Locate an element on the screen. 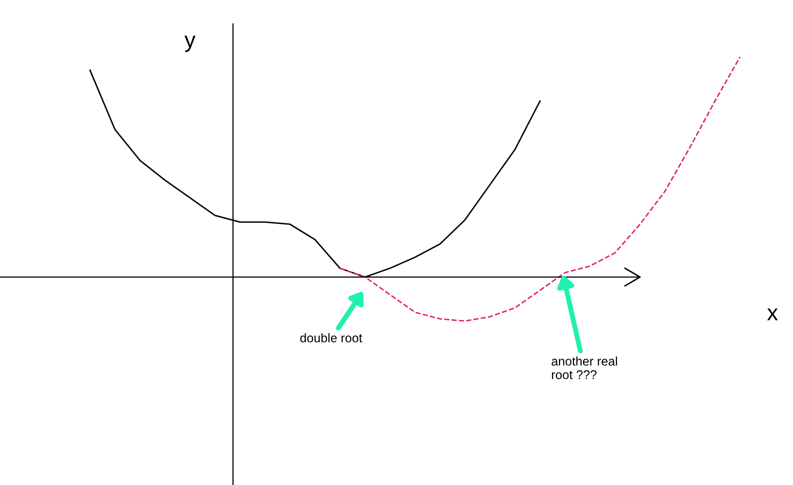 The image size is (793, 485). x-axis-title: x is located at coordinates (772, 314).